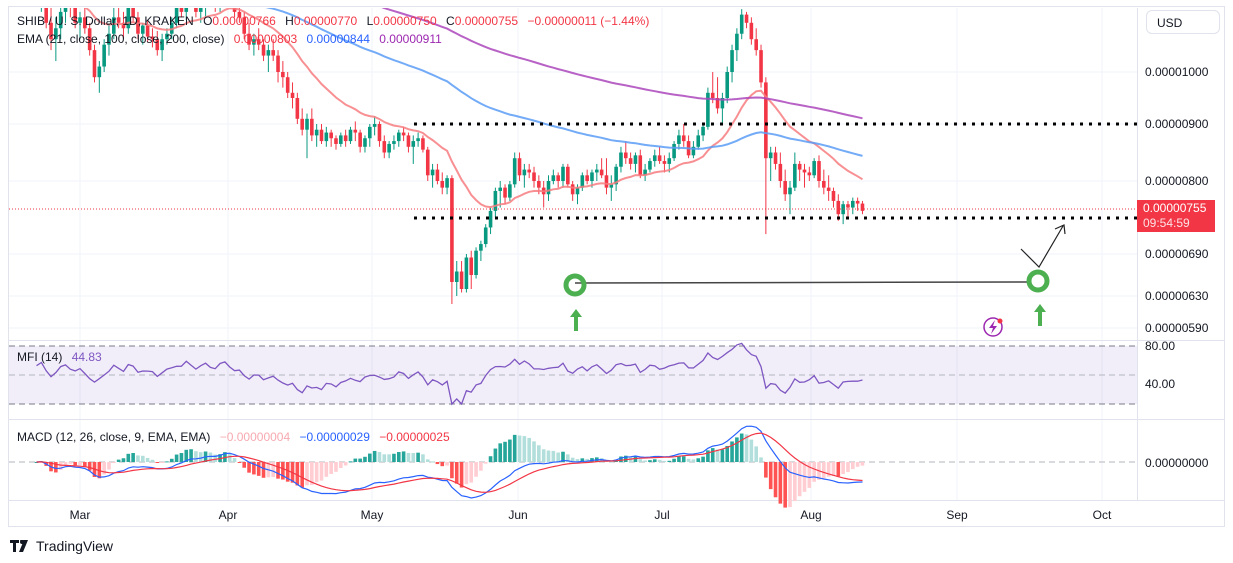 The height and width of the screenshot is (563, 1233). I want to click on signal-line, so click(449, 462).